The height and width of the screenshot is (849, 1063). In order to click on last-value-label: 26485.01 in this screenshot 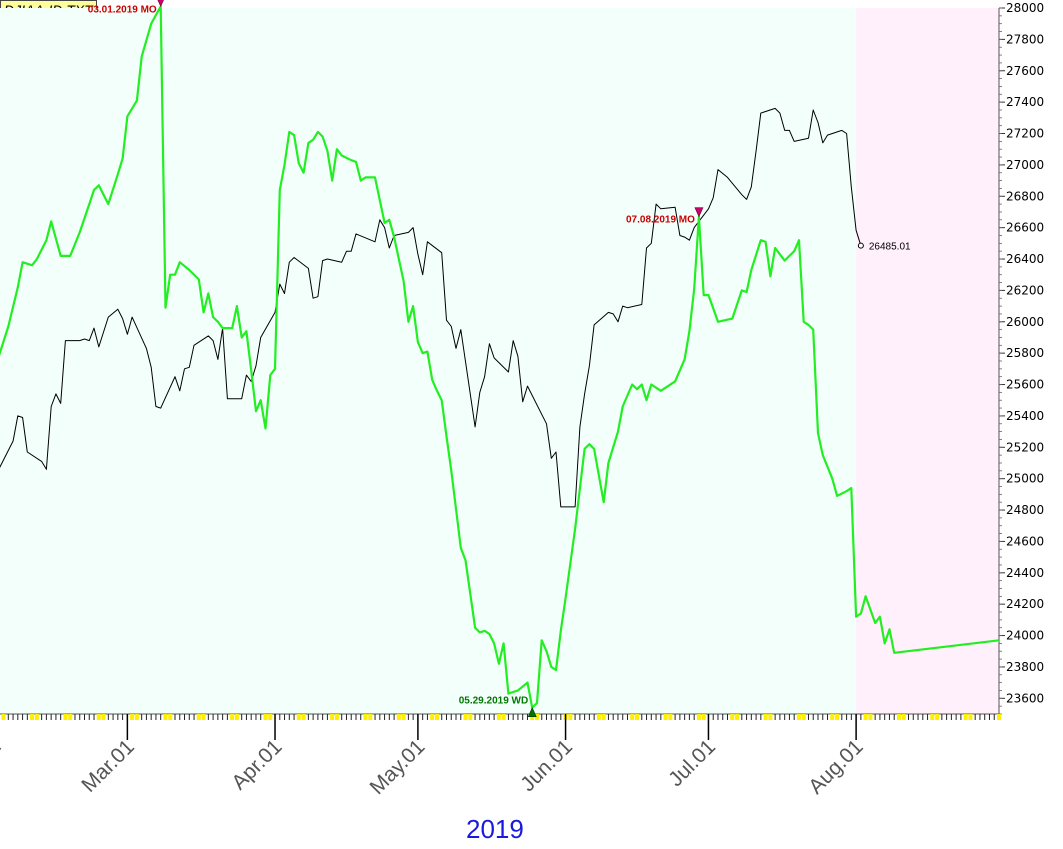, I will do `click(890, 247)`.